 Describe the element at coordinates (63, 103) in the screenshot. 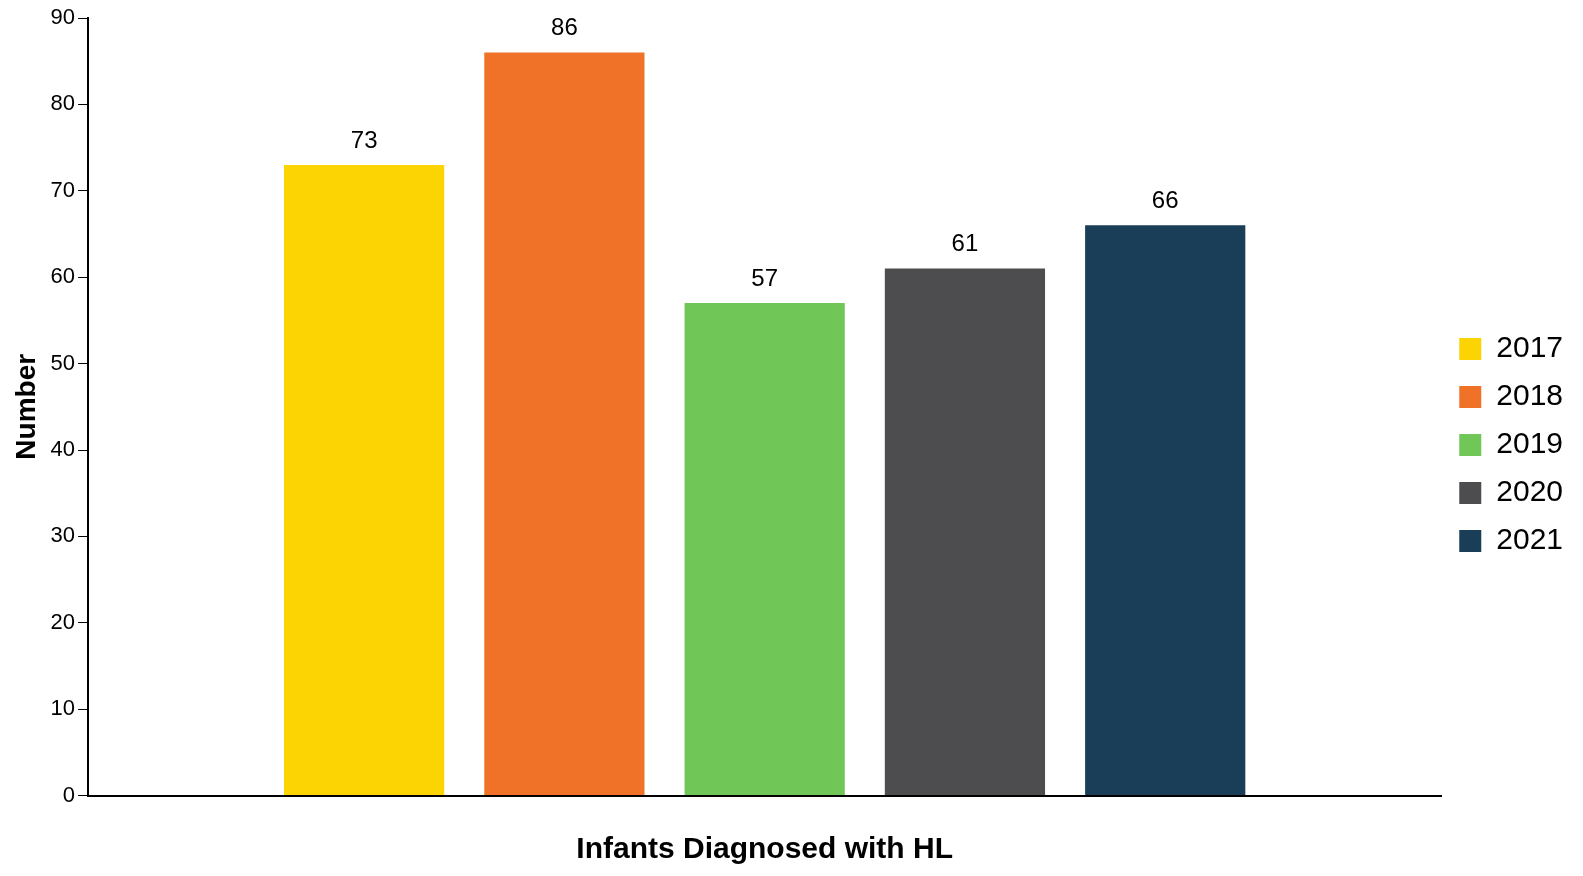

I see `y-tick-label: 80` at that location.